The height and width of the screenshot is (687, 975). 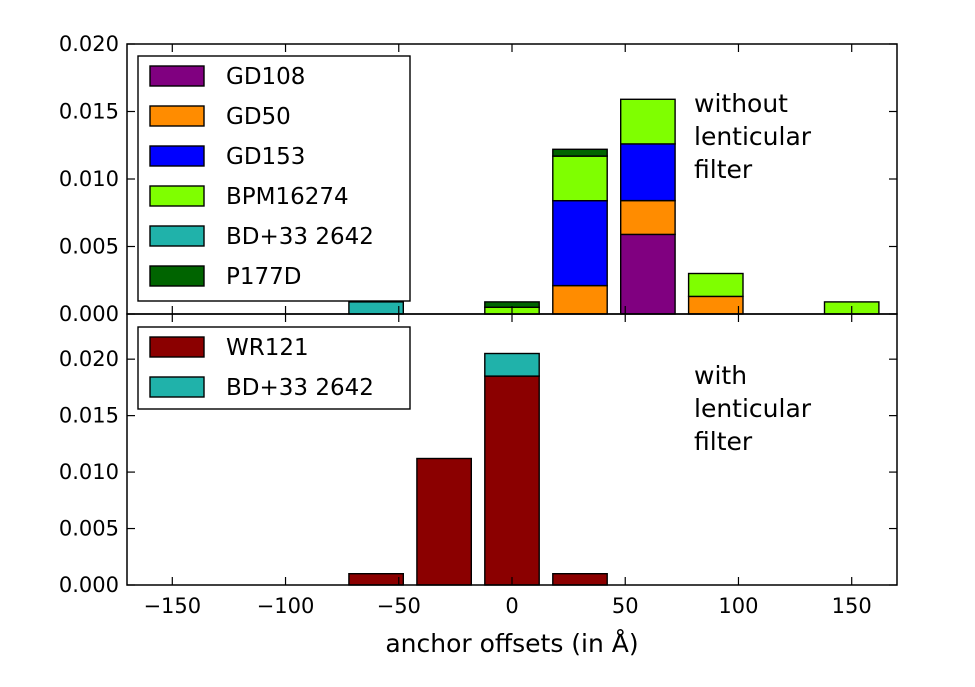 I want to click on top-annotation: without lenticular filter, so click(x=753, y=136).